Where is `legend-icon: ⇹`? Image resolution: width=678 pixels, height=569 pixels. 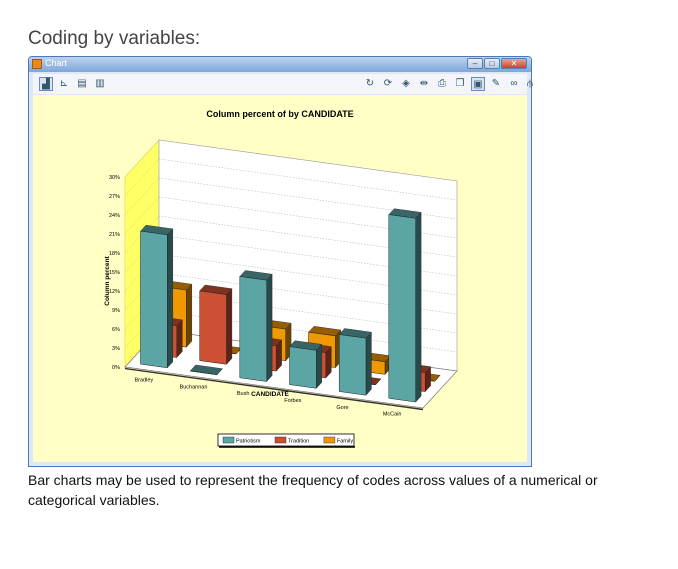 legend-icon: ⇹ is located at coordinates (424, 83).